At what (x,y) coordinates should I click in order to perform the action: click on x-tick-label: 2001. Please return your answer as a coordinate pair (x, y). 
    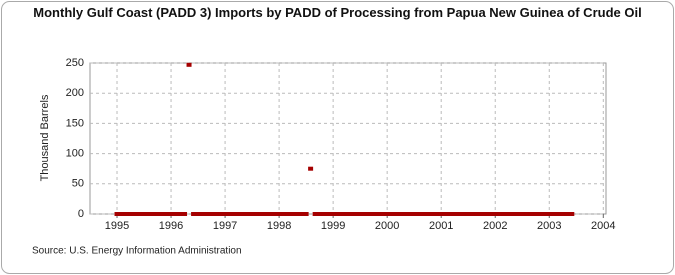
    Looking at the image, I should click on (441, 226).